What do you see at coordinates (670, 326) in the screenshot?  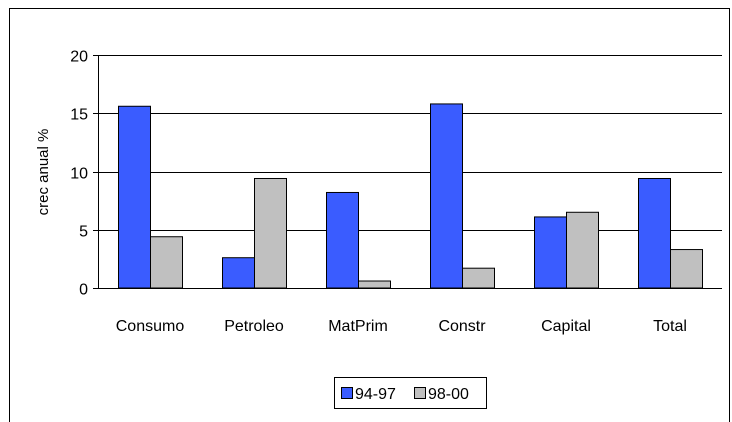 I see `x-tick-label: Total` at bounding box center [670, 326].